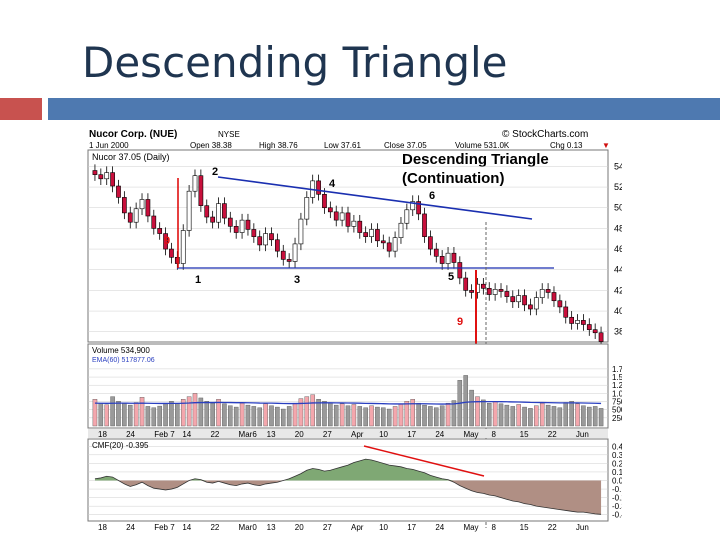 This screenshot has height=540, width=720. What do you see at coordinates (109, 145) in the screenshot?
I see `chart-date: 1 Jun 2000` at bounding box center [109, 145].